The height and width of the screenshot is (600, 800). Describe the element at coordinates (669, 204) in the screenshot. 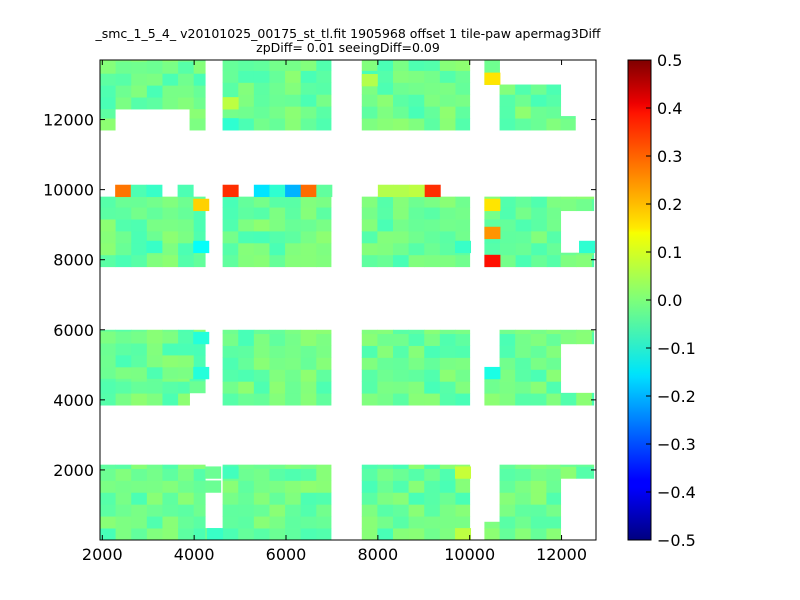

I see `colorbar-tick-label-3: 0.2` at that location.